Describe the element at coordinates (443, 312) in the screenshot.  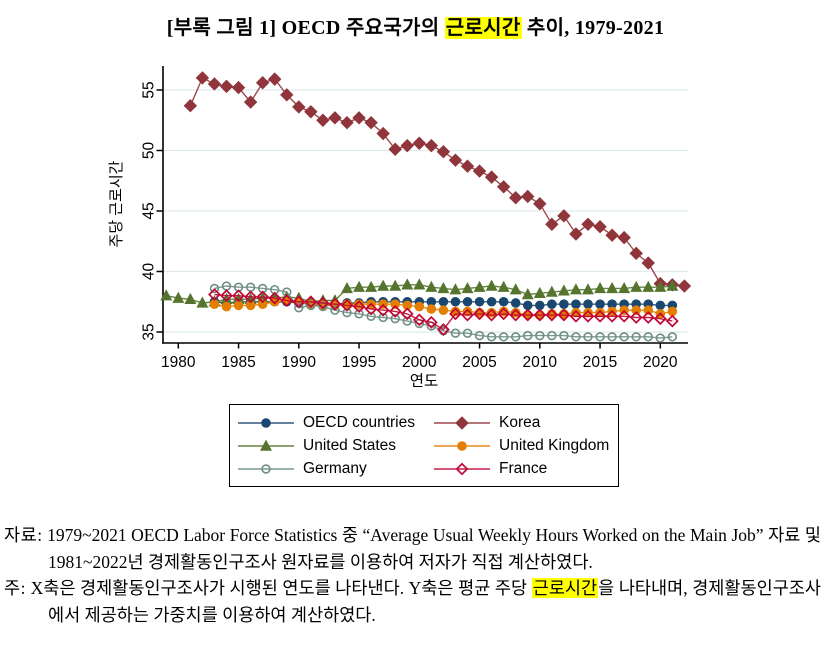
I see `series-france` at that location.